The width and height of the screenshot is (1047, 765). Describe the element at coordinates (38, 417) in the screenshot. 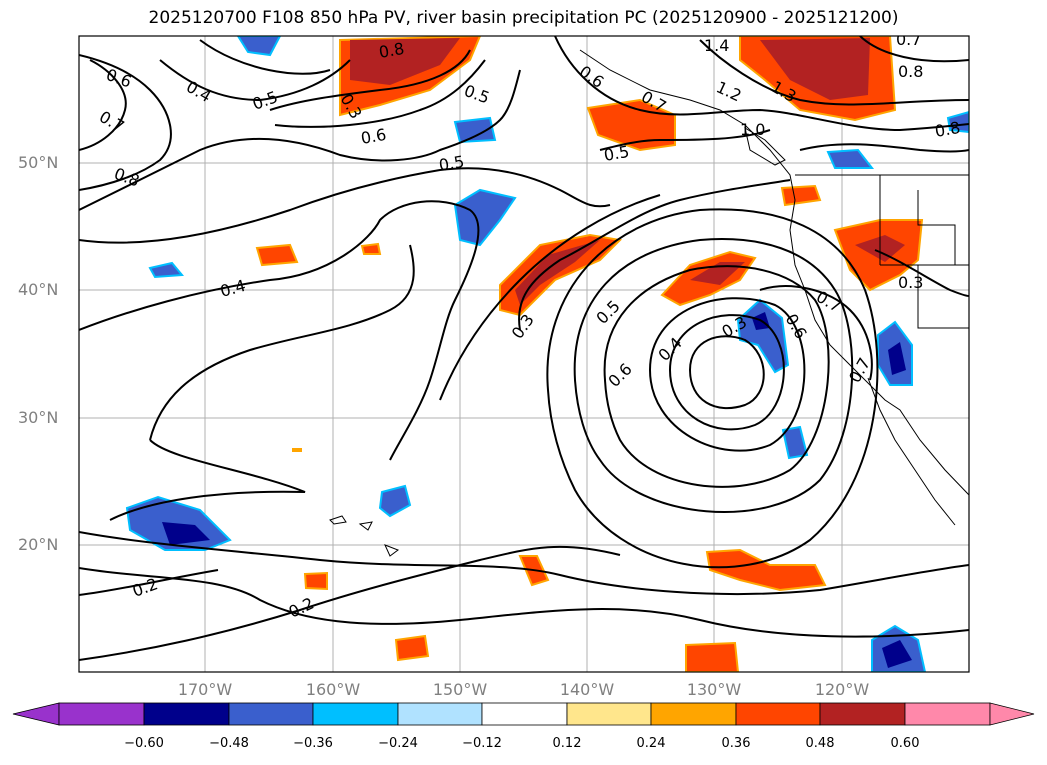

I see `lat-label-30n: 30°N` at that location.